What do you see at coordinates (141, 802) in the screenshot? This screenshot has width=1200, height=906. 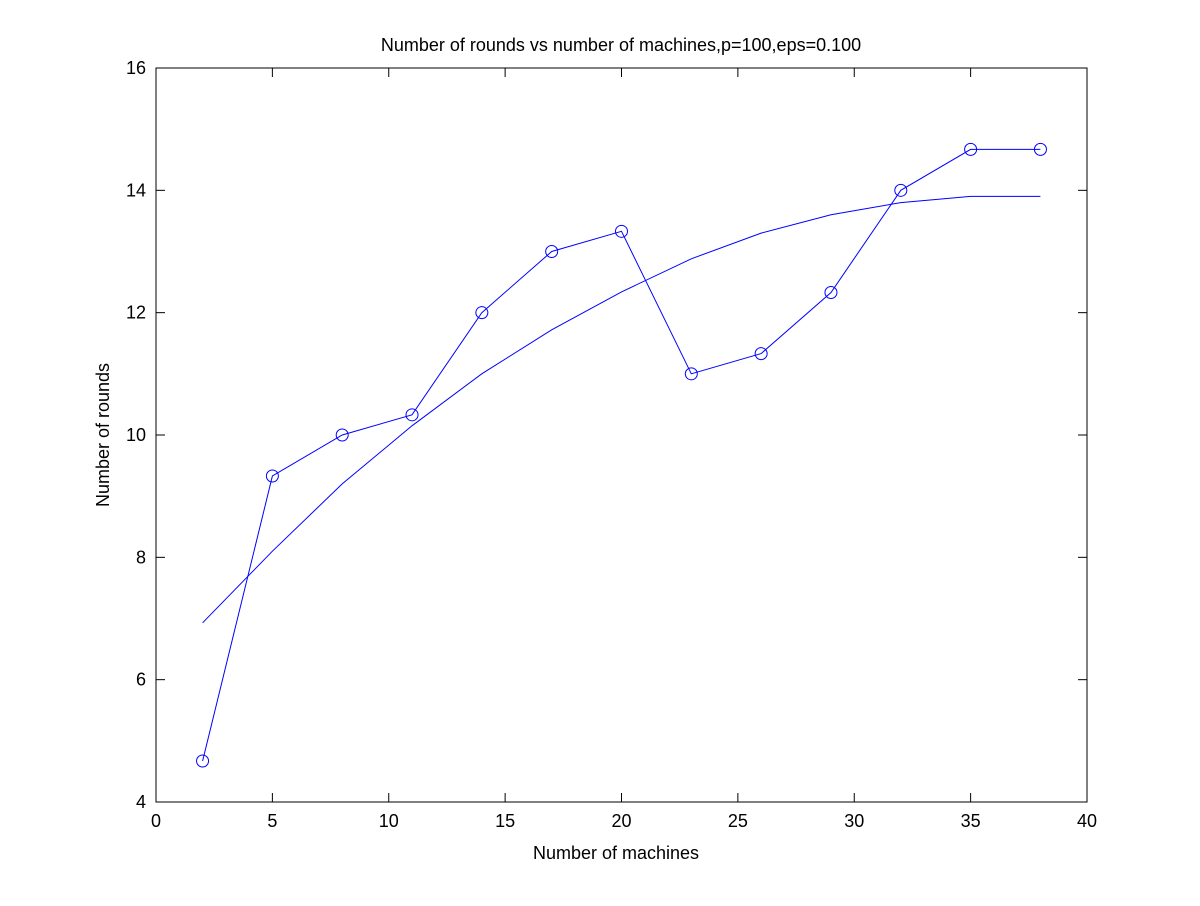 I see `y-tick-label: 4` at bounding box center [141, 802].